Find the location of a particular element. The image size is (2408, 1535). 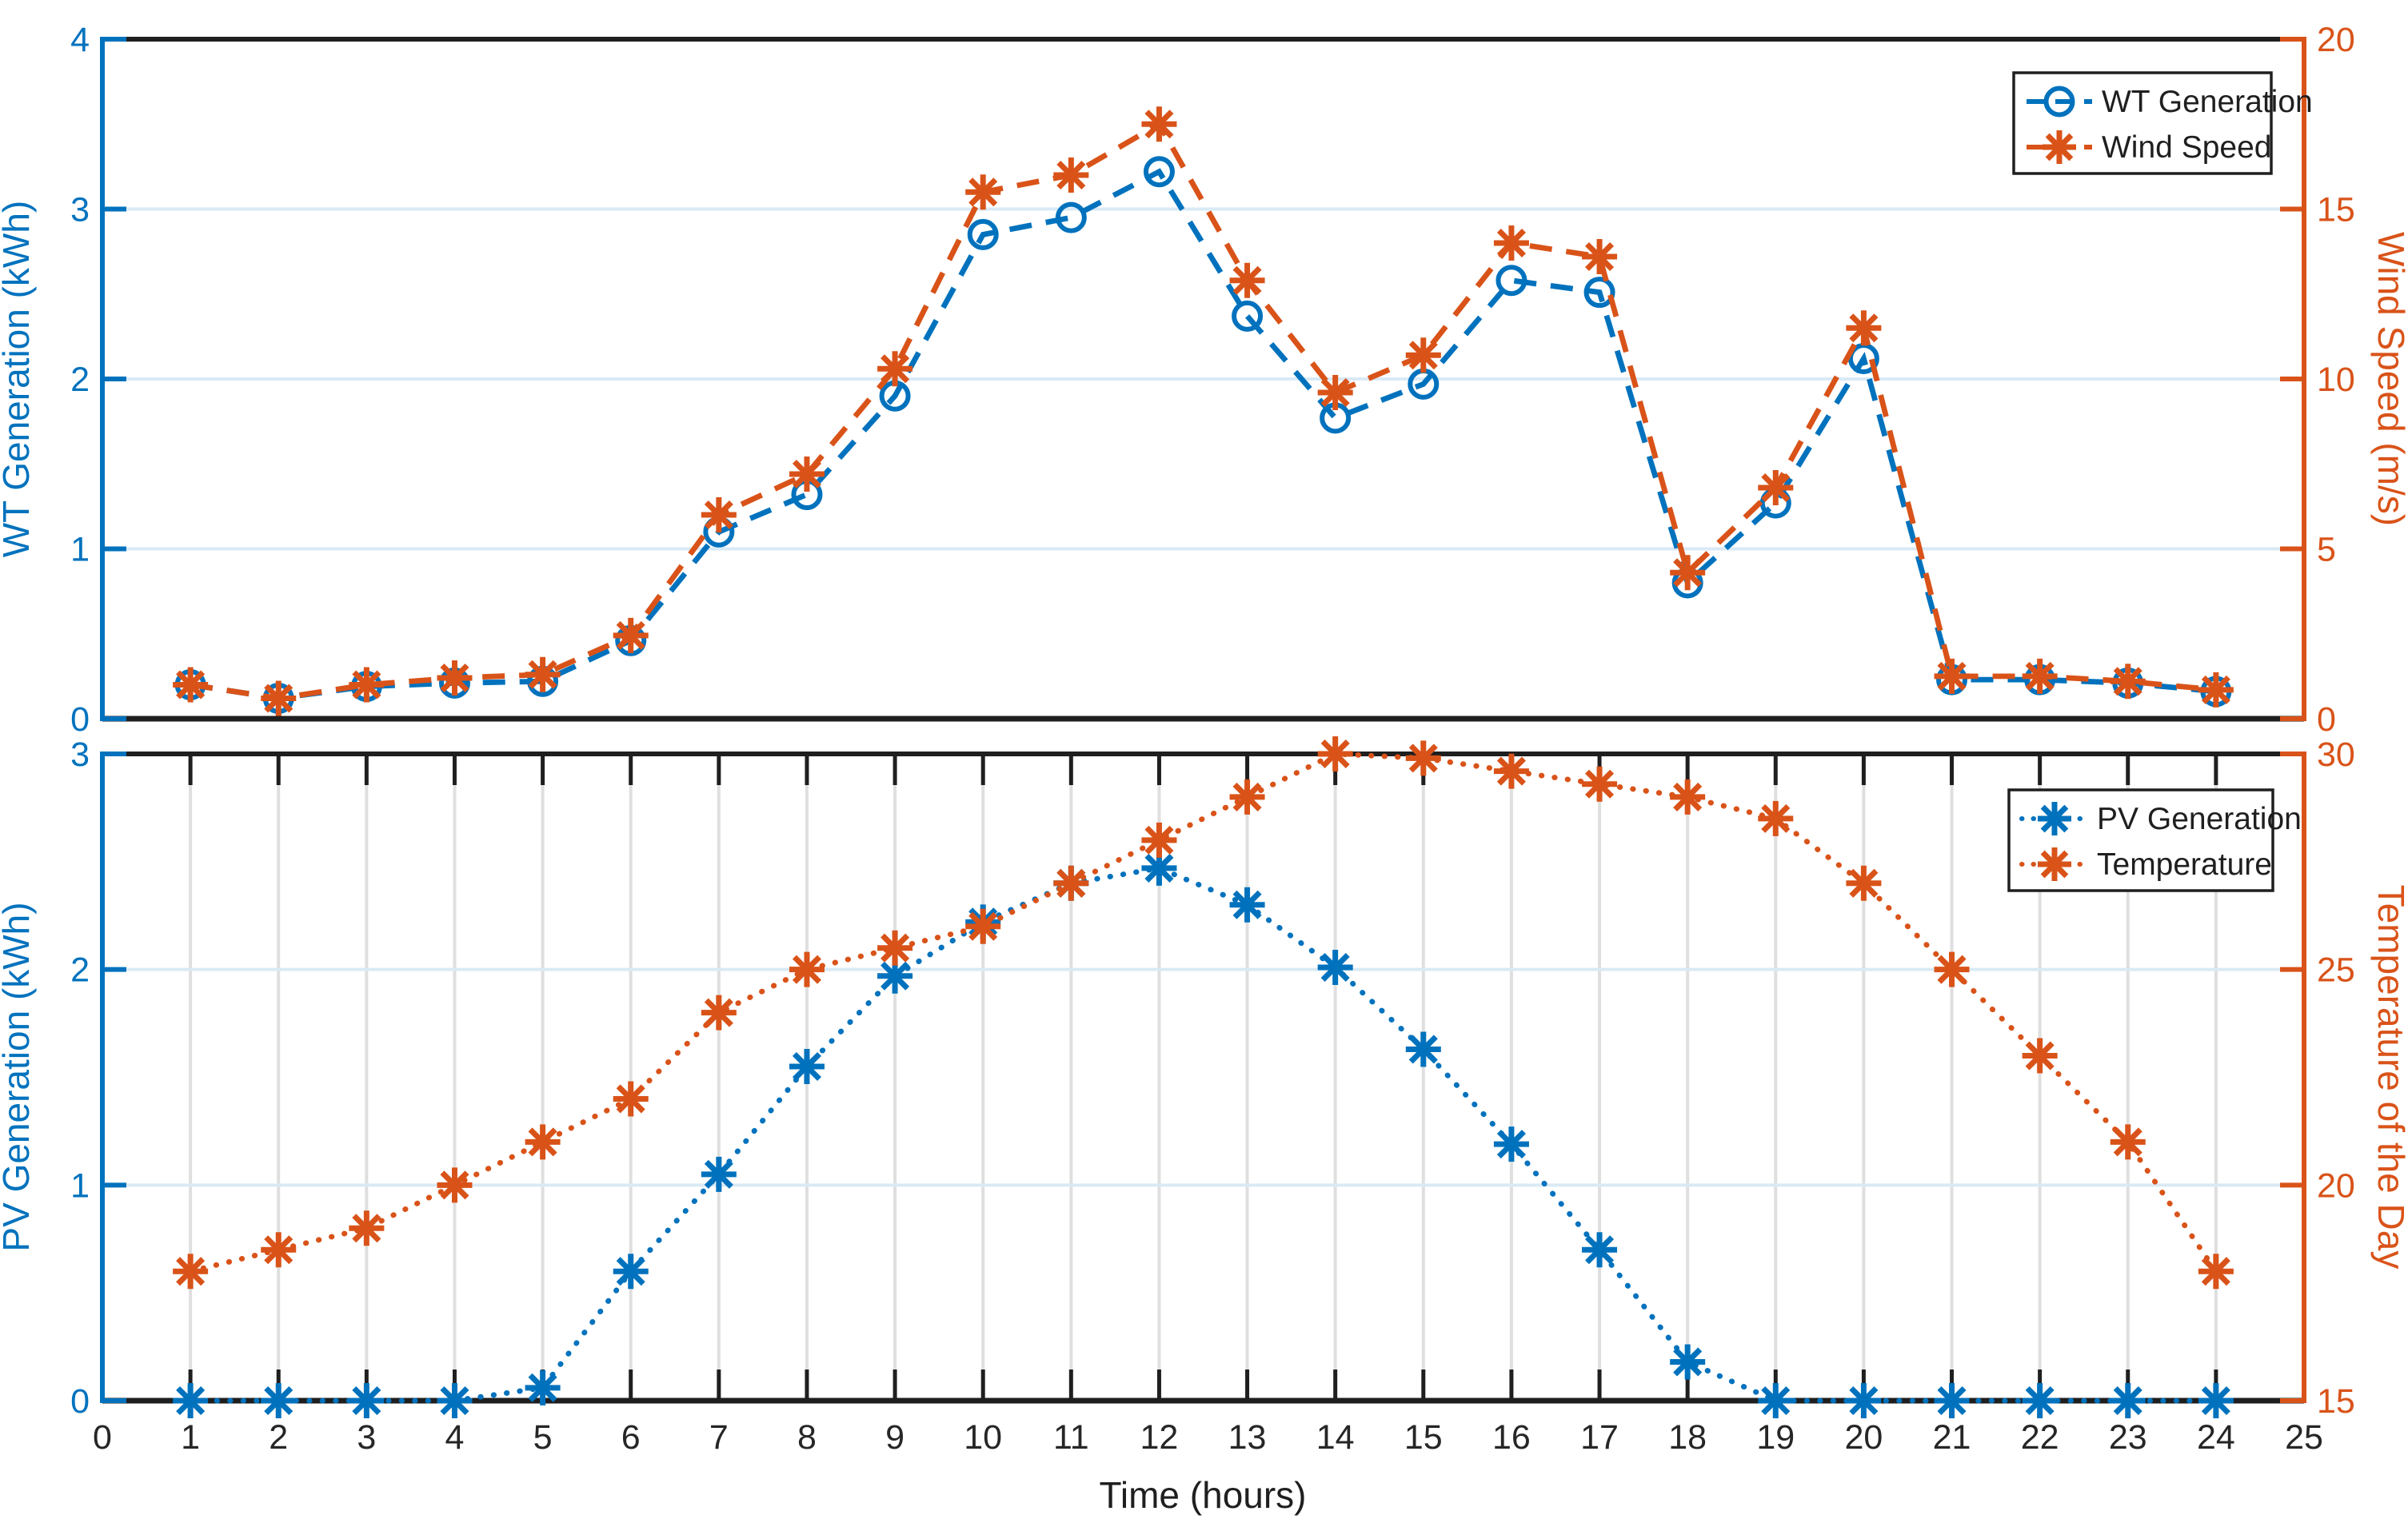

x-tick-label: 4 is located at coordinates (455, 1437).